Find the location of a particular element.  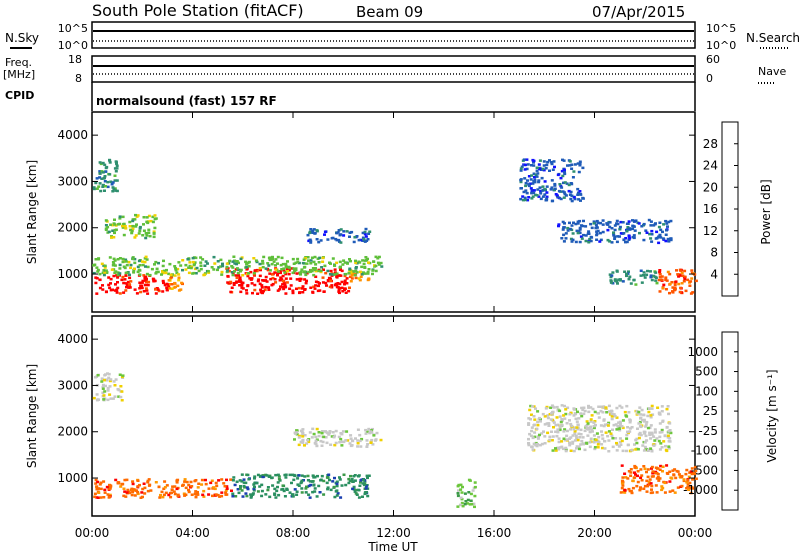

y-tick-label: 1000 is located at coordinates (72, 478).